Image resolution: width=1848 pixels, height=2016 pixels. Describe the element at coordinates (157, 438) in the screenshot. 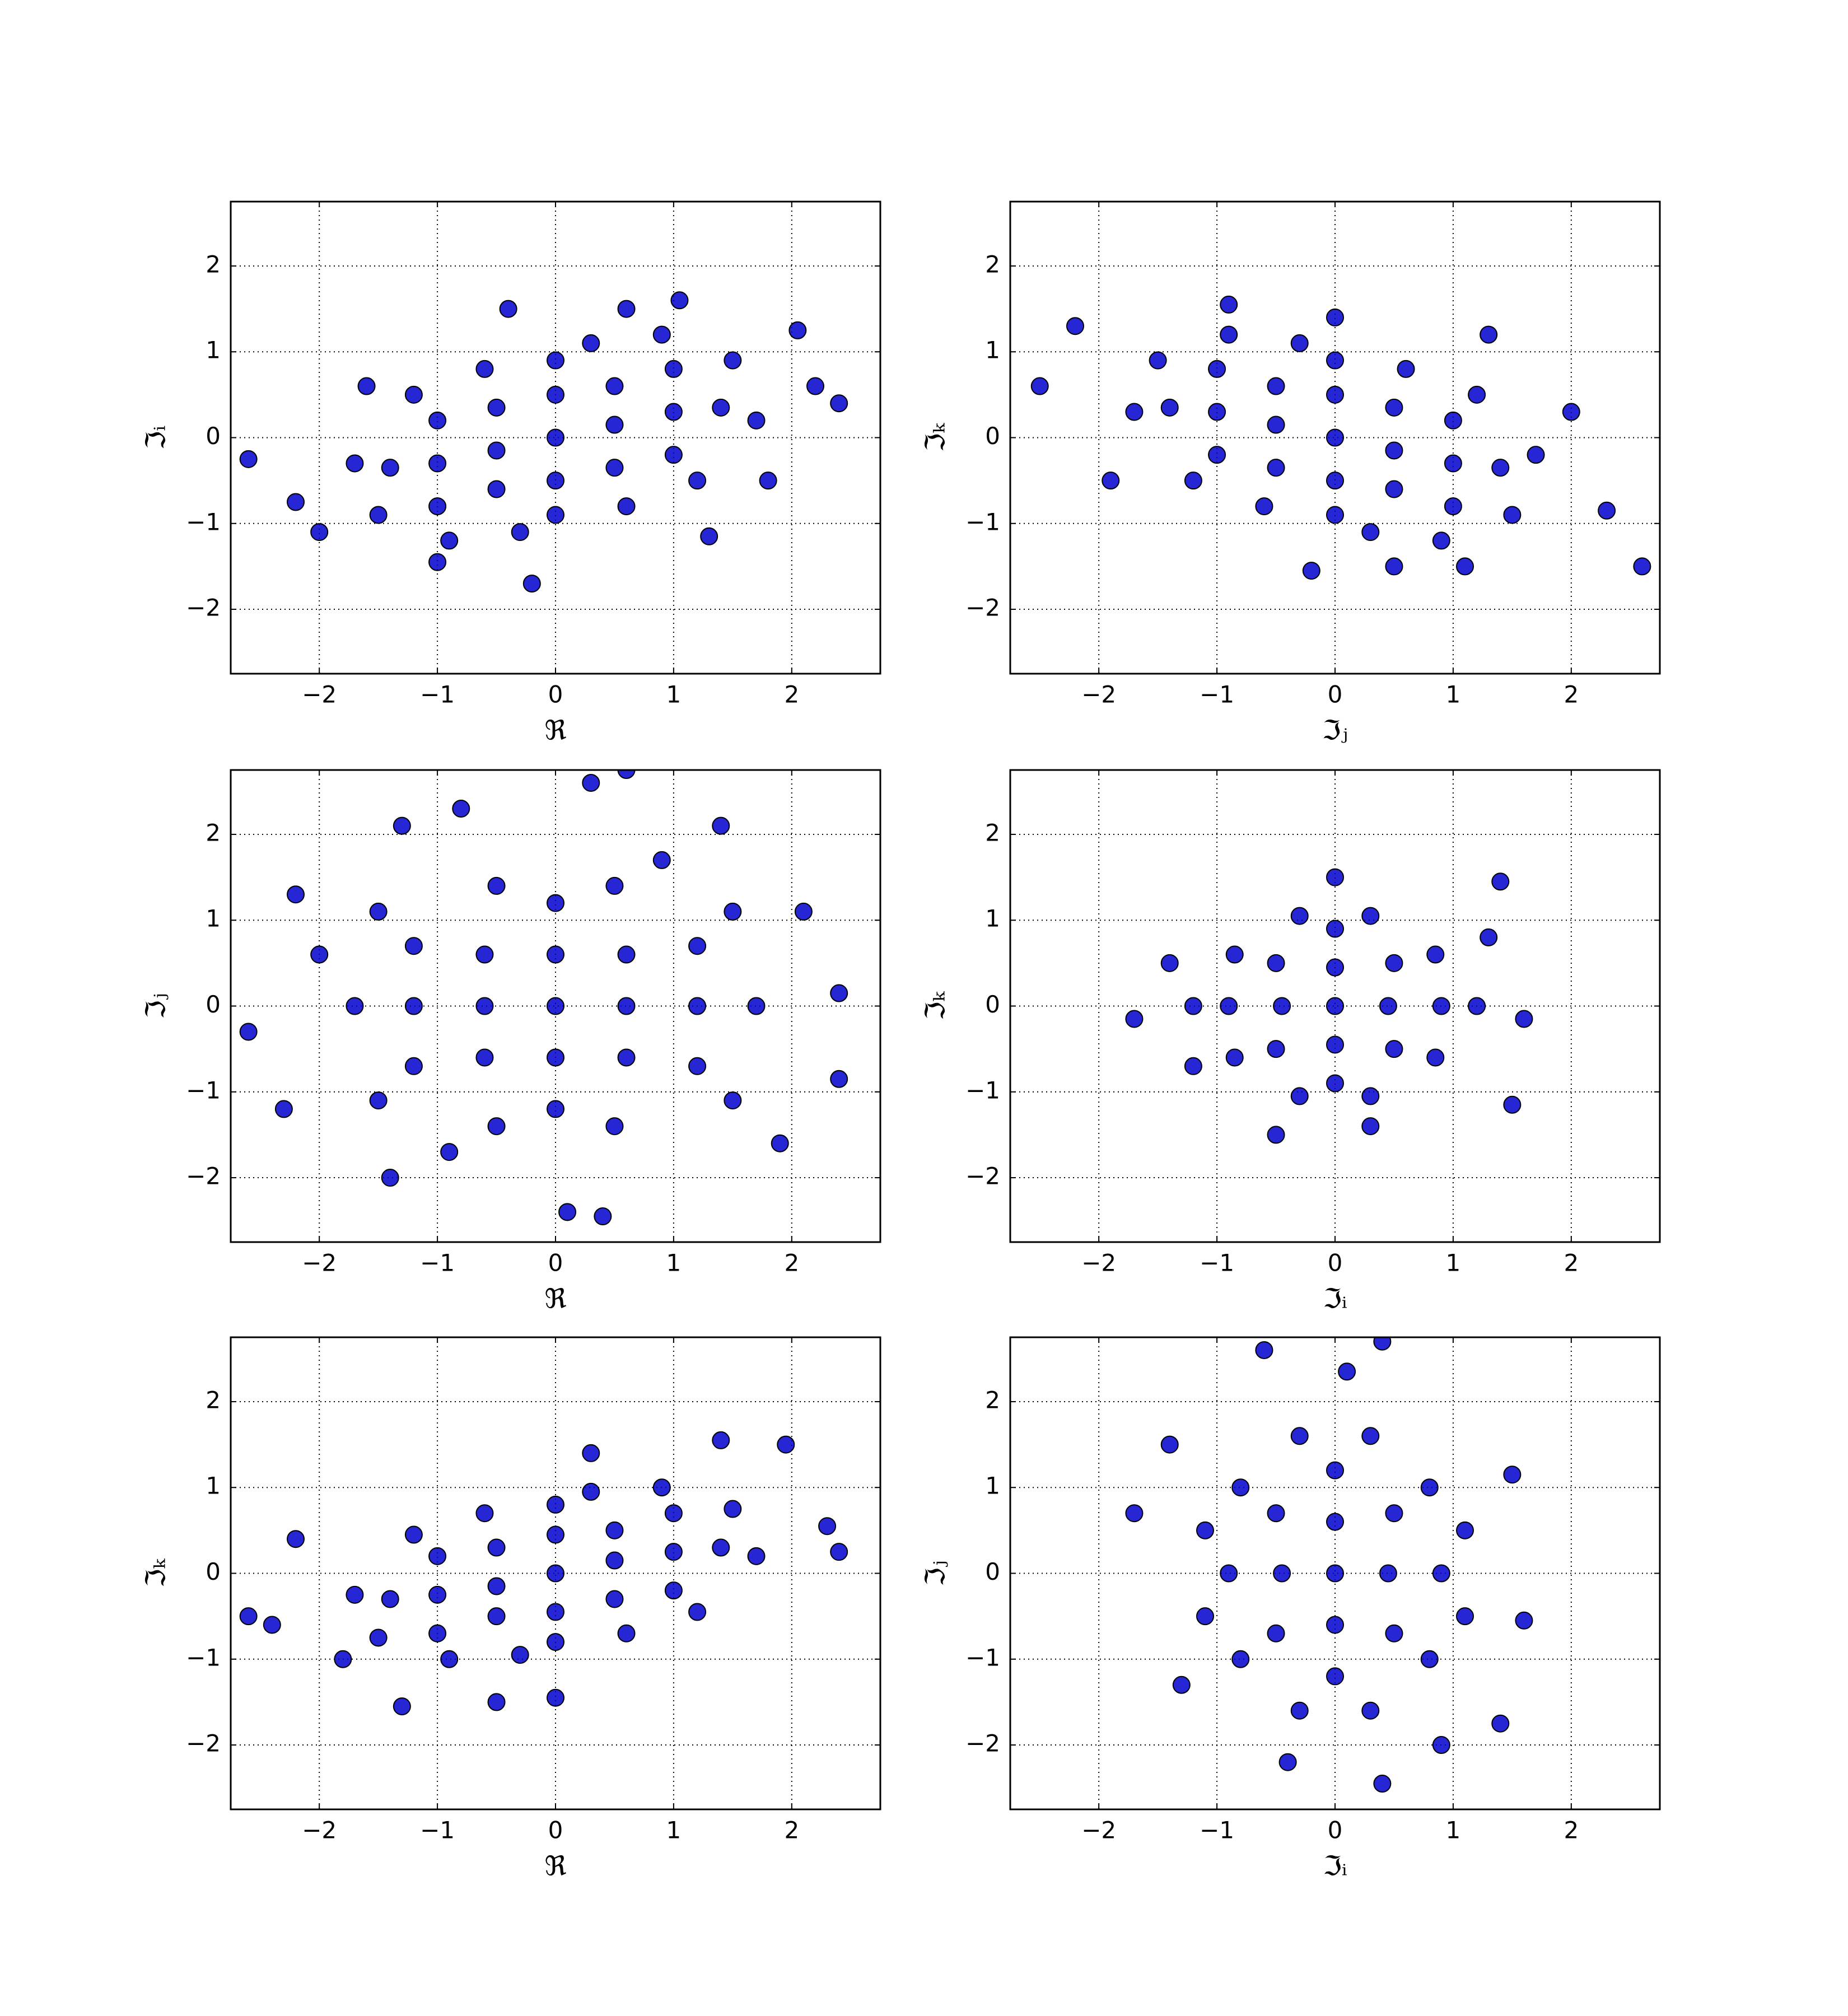

I see `y-axis-label: ℑᵢ` at that location.